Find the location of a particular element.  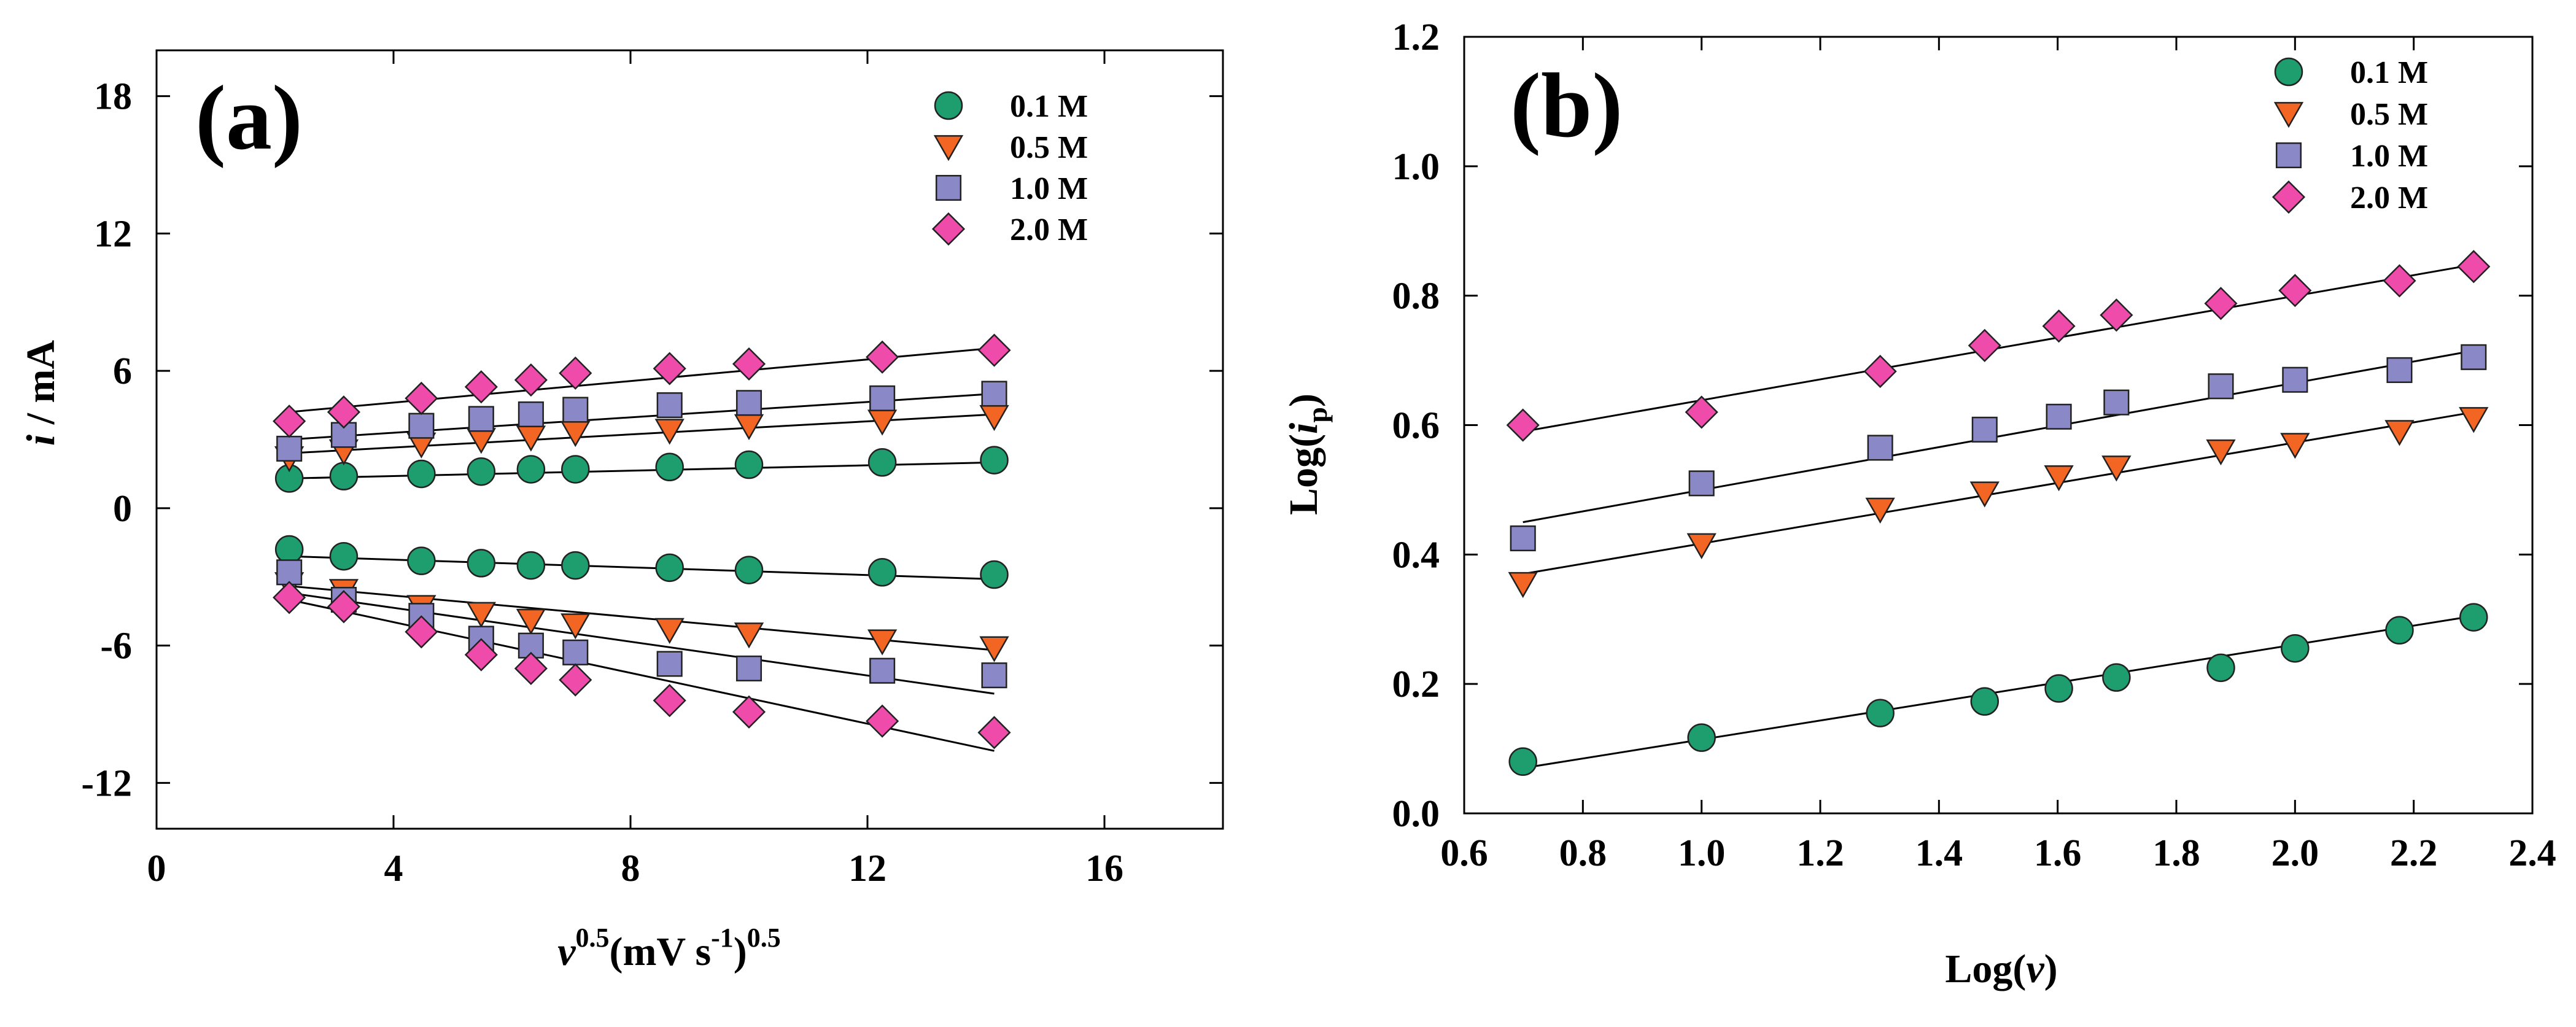

panel-b-ytick-label: 0.4 is located at coordinates (1416, 555).